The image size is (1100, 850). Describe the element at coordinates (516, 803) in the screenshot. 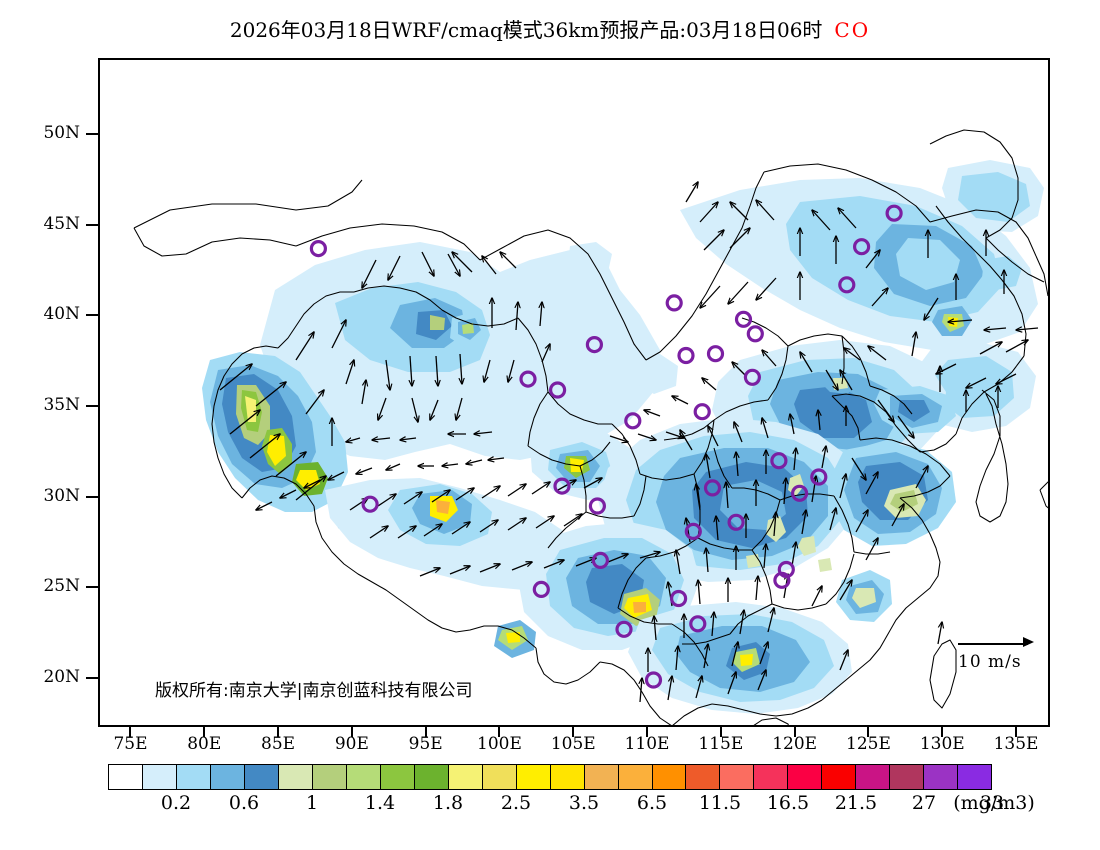

I see `colorbar-tick-label: 2.5` at that location.